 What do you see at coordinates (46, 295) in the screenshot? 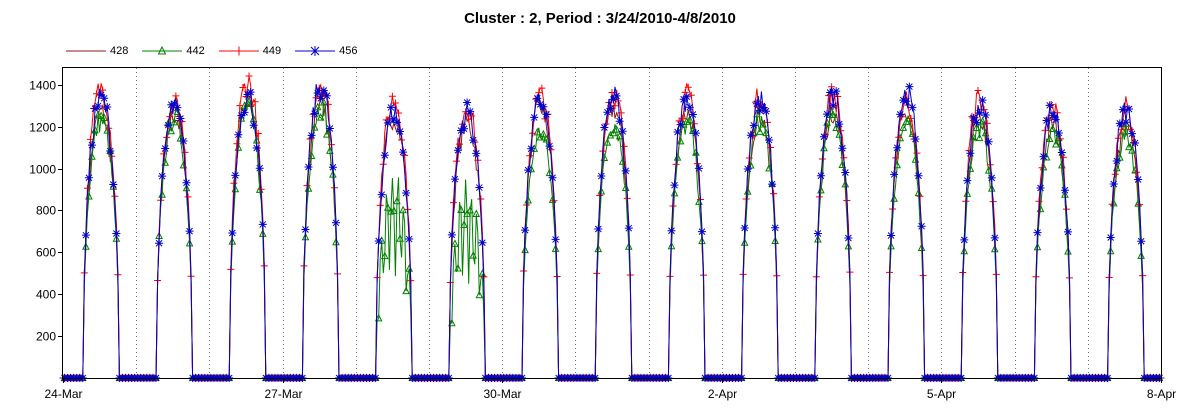
I see `y-tick-label: 400` at bounding box center [46, 295].